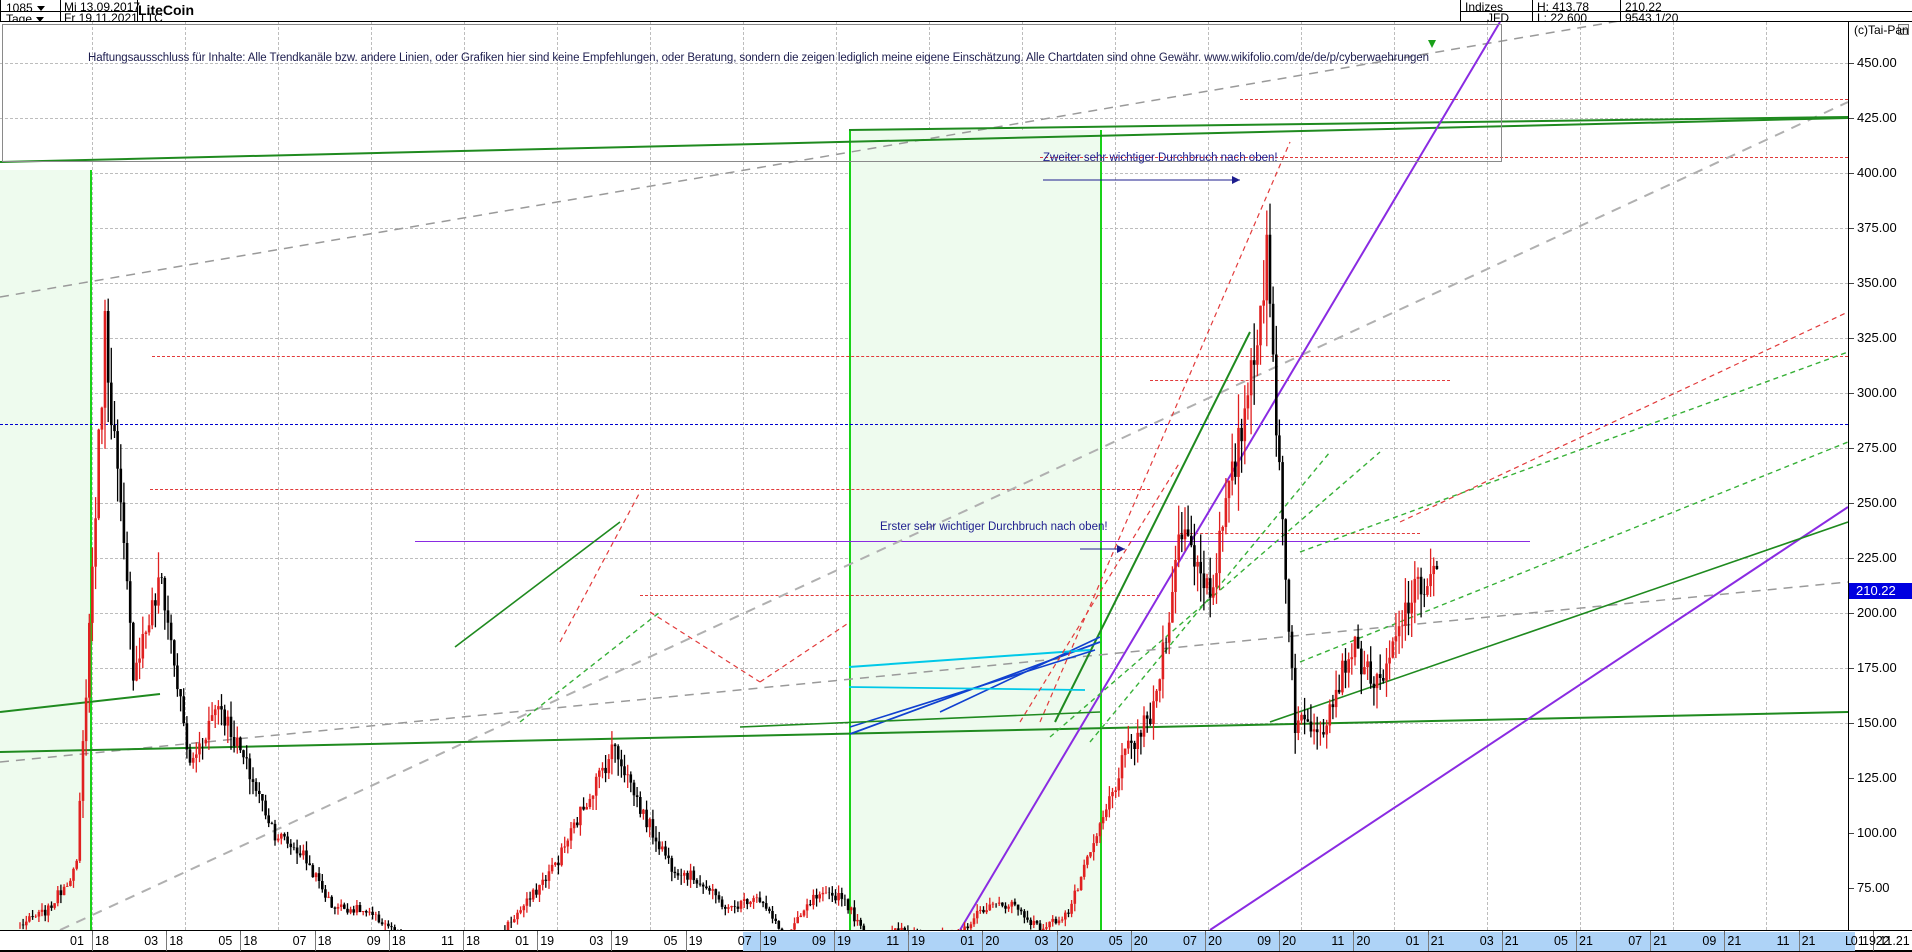  Describe the element at coordinates (1734, 941) in the screenshot. I see `date-axis-year: 21` at that location.